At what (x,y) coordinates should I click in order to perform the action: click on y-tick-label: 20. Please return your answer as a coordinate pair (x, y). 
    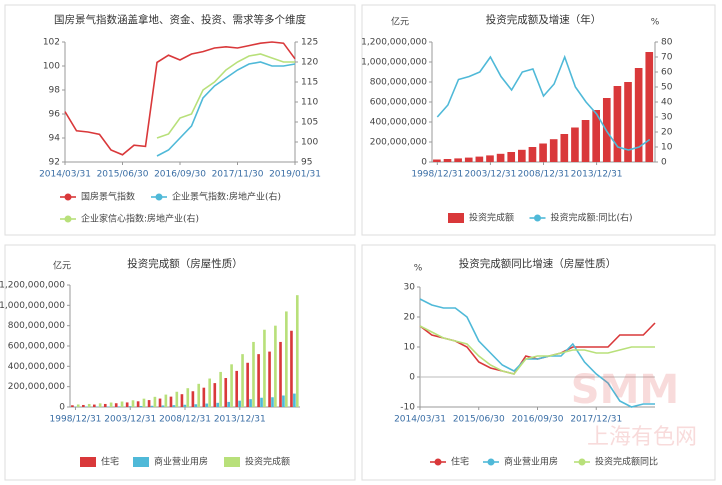
    Looking at the image, I should click on (410, 318).